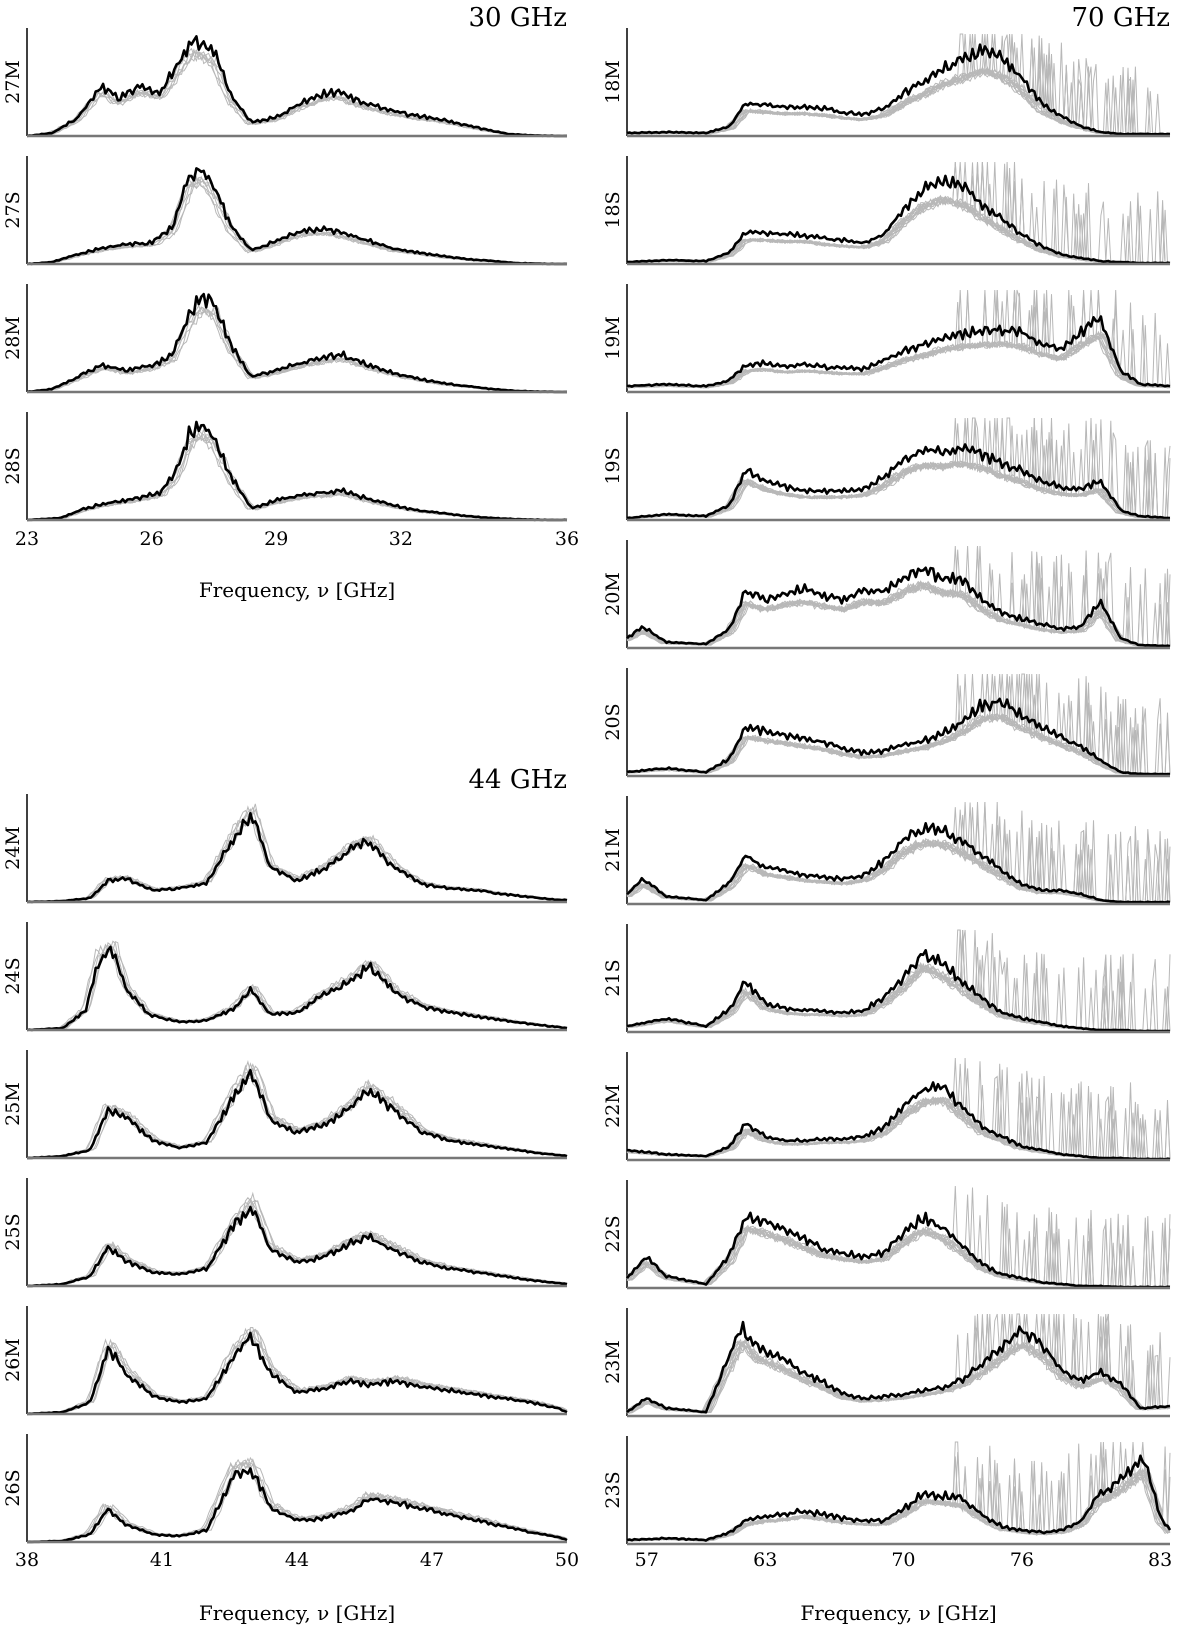 The image size is (1200, 1634). Describe the element at coordinates (899, 1498) in the screenshot. I see `detector-trace-23S` at that location.